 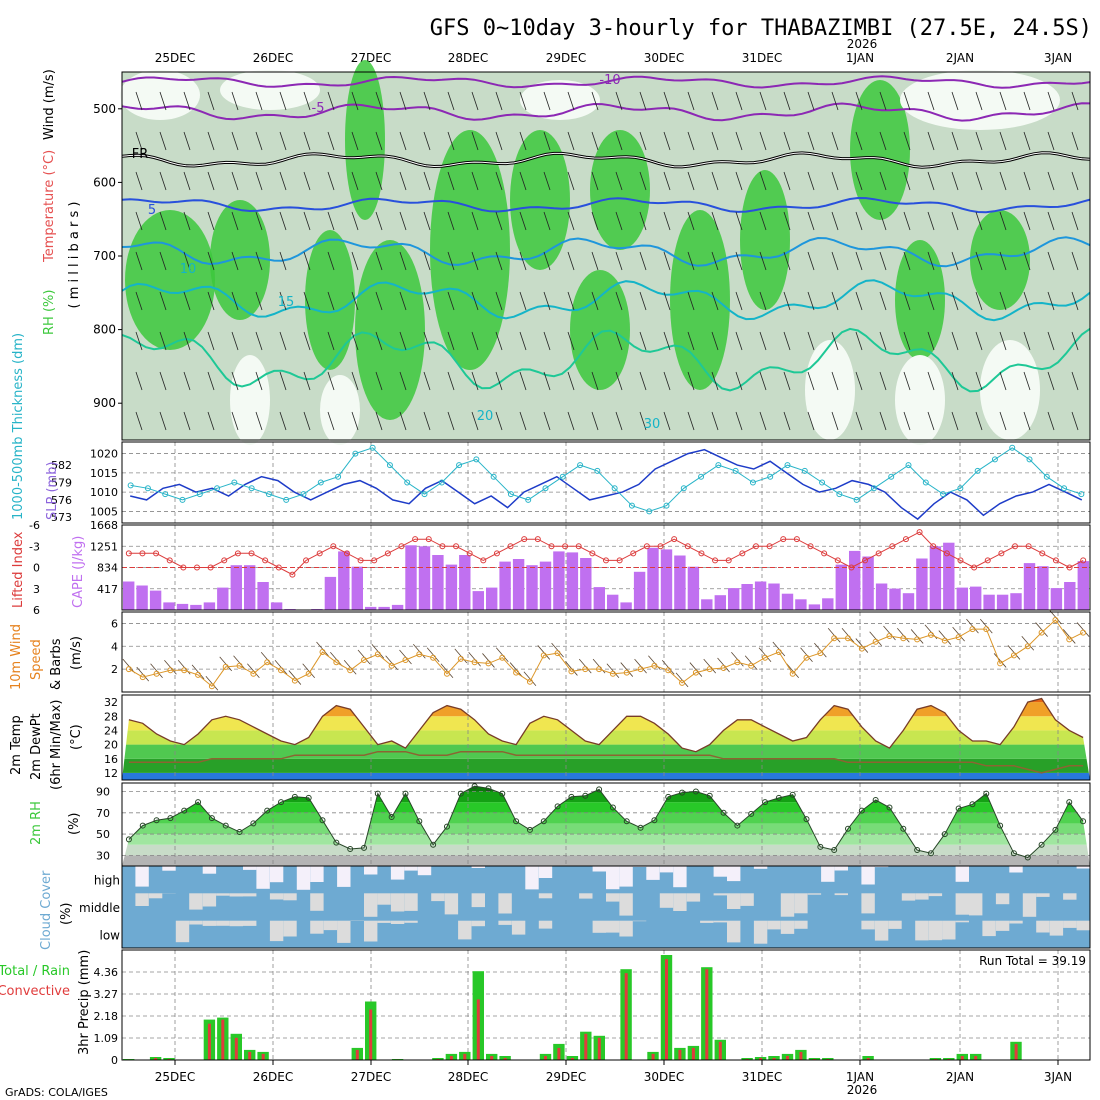 What do you see at coordinates (66, 914) in the screenshot?
I see `cloud-units-label: (%)` at bounding box center [66, 914].